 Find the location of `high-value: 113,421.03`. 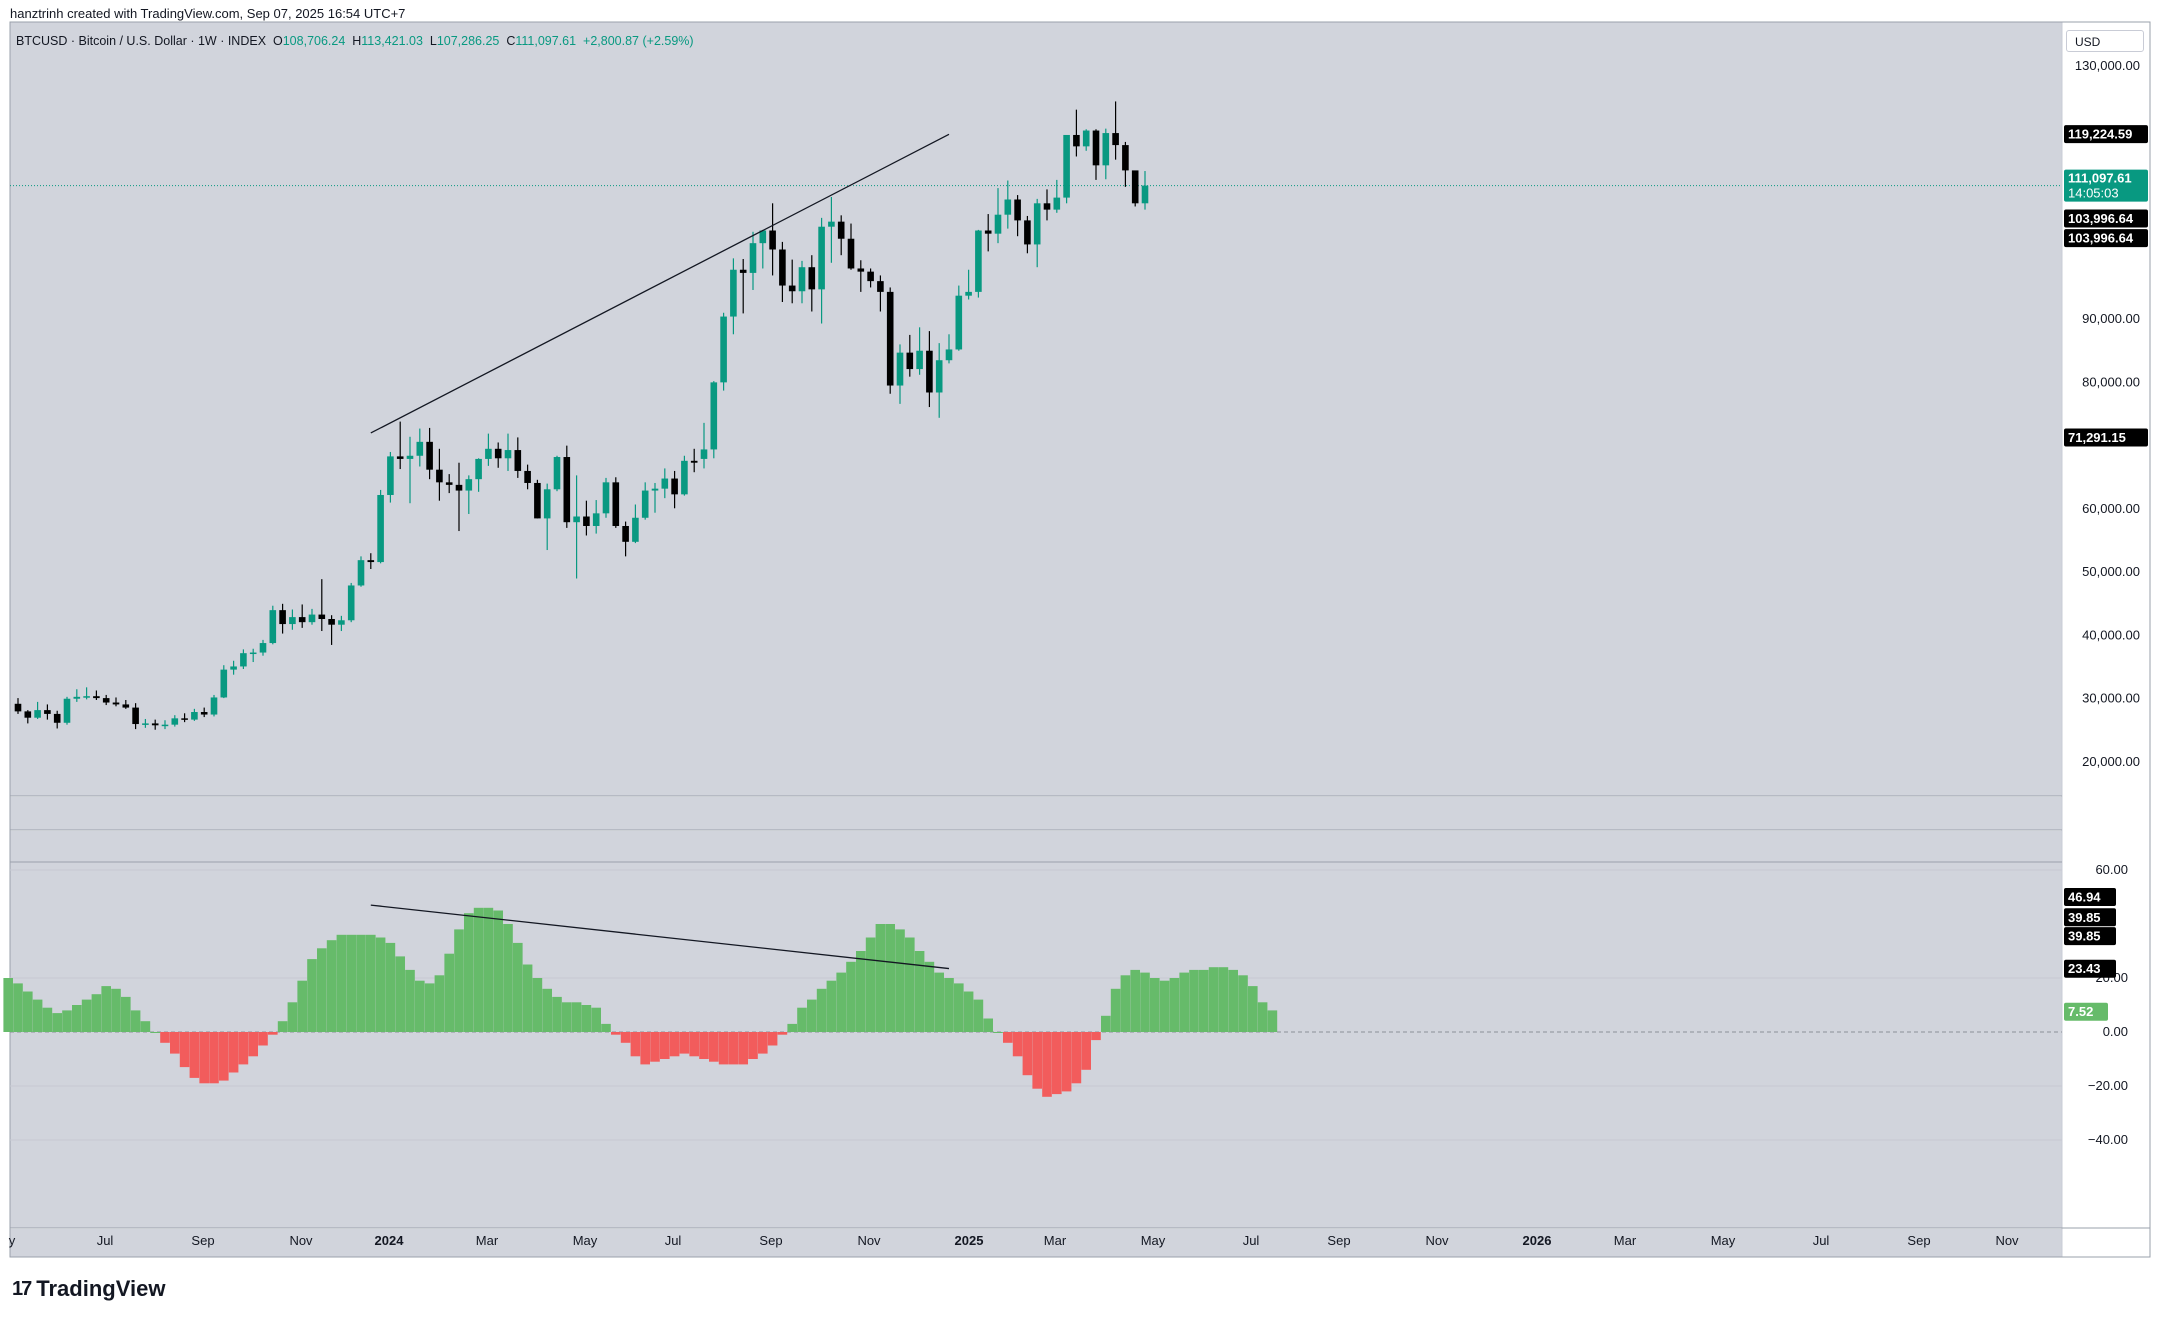

high-value: 113,421.03 is located at coordinates (392, 41).